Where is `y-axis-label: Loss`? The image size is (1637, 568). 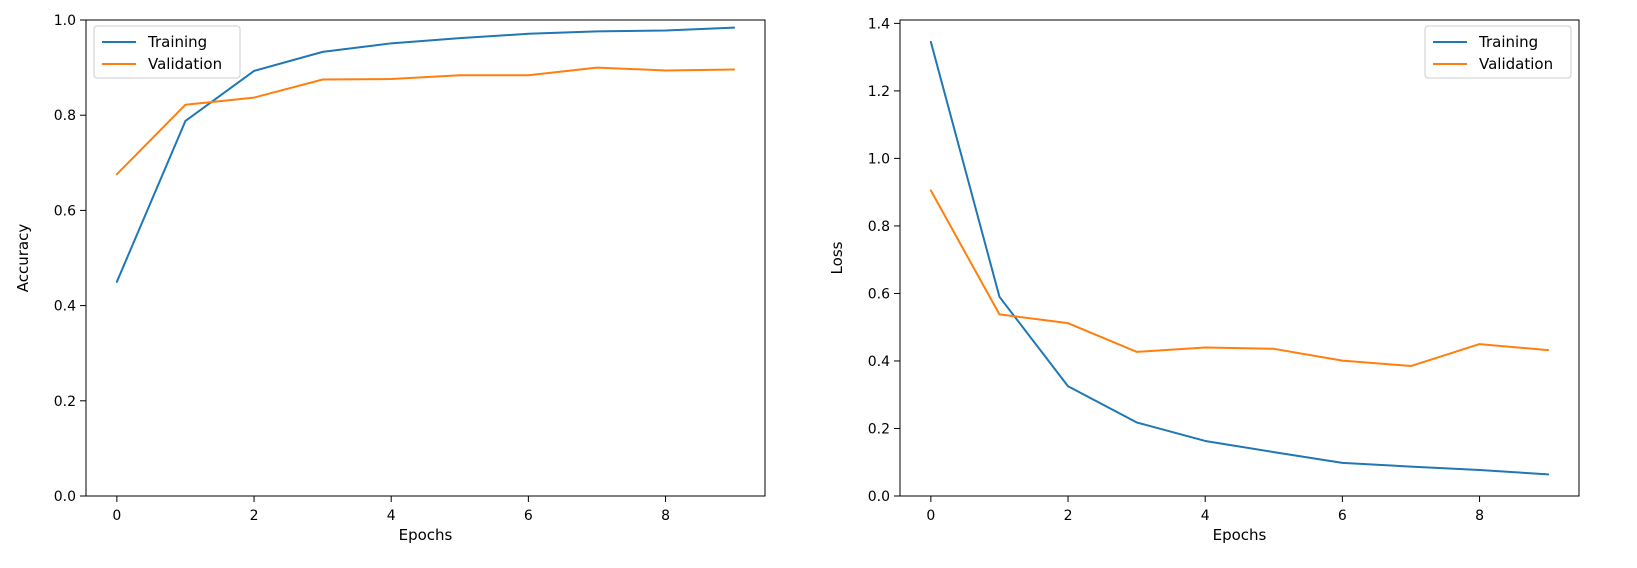
y-axis-label: Loss is located at coordinates (837, 257).